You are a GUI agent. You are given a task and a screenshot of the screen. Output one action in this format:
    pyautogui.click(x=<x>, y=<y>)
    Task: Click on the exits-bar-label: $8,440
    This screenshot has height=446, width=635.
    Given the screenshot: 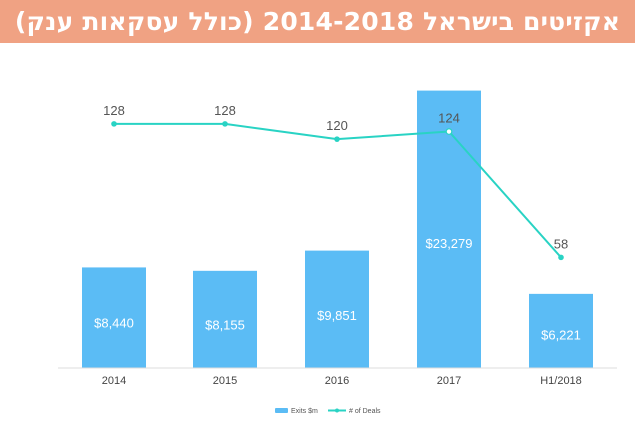 What is the action you would take?
    pyautogui.click(x=114, y=323)
    